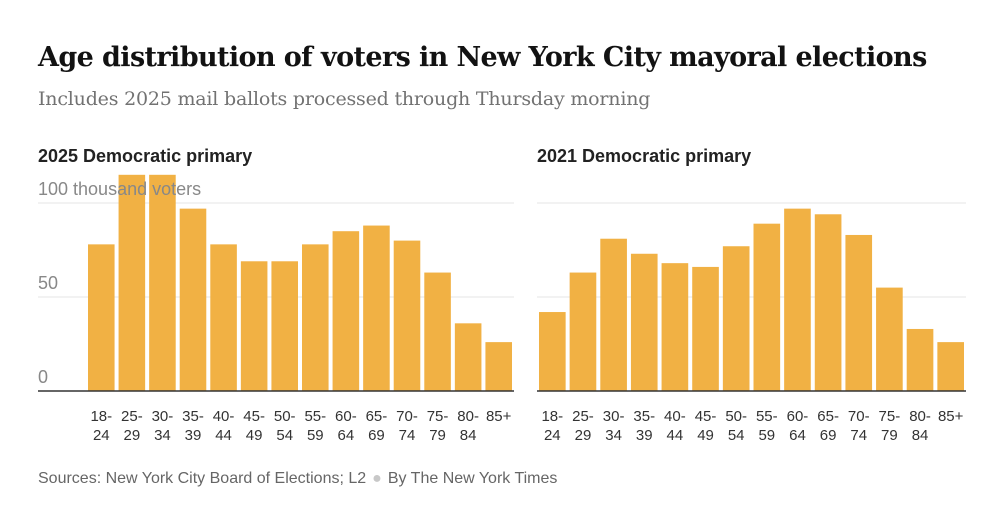 The height and width of the screenshot is (531, 1000). Describe the element at coordinates (377, 426) in the screenshot. I see `chart-2025-x-tick-label: 65-69` at that location.